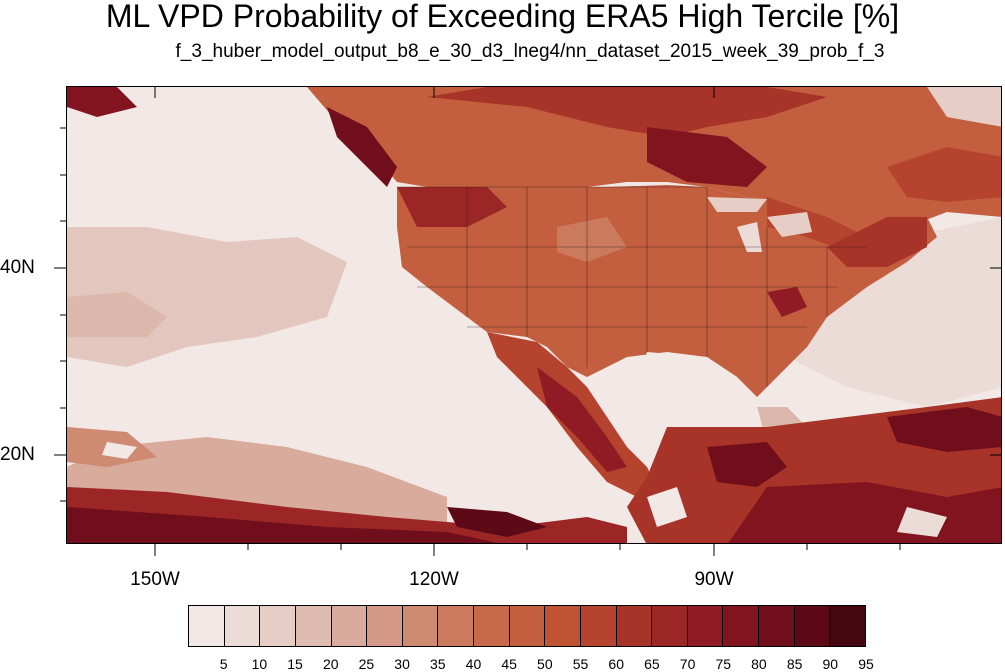 The image size is (1005, 672). I want to click on lat-label-20n: 20N, so click(17, 454).